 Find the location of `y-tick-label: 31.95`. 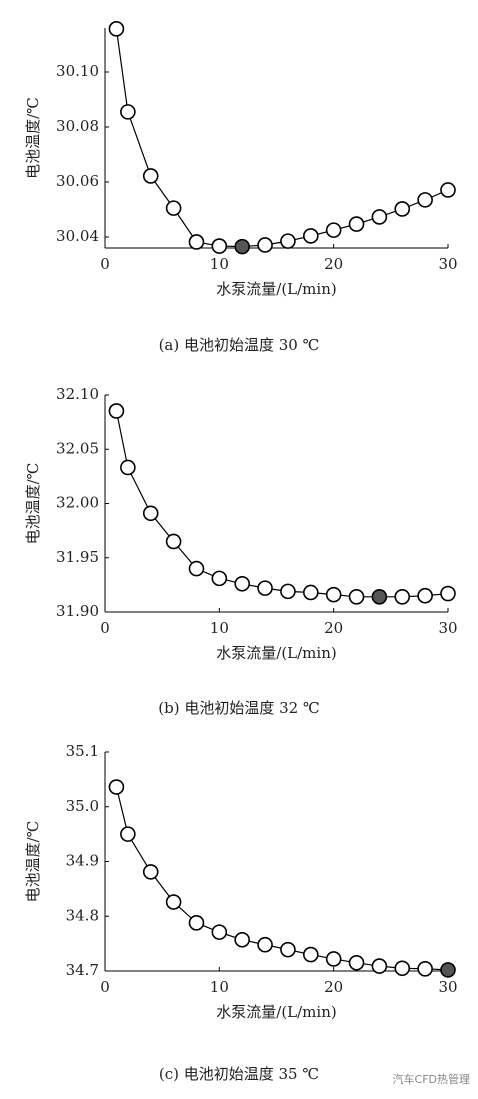

y-tick-label: 31.95 is located at coordinates (77, 557).